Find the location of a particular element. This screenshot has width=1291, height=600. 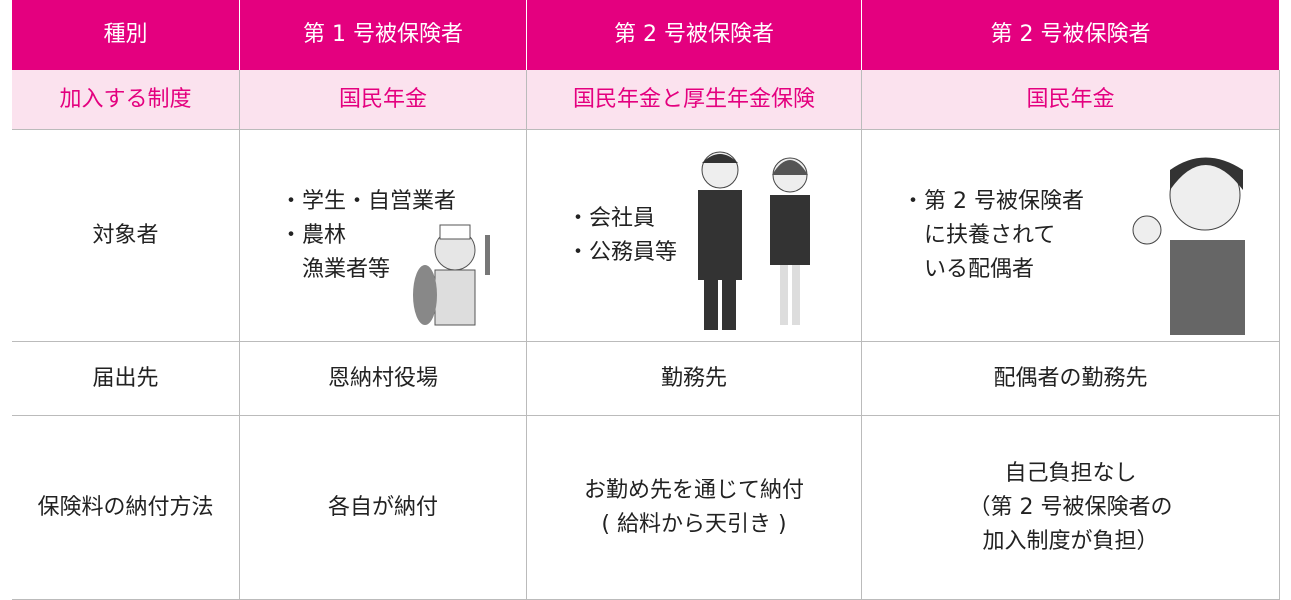

fisher-illustration is located at coordinates (451, 275).